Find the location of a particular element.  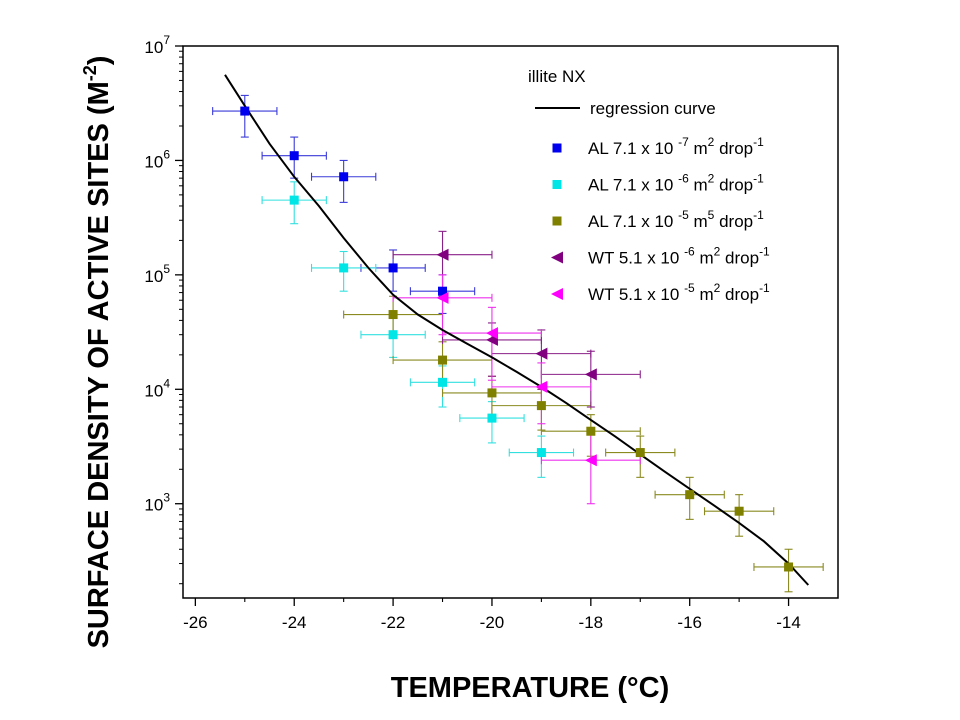

x-tick-label: -24 is located at coordinates (294, 622).